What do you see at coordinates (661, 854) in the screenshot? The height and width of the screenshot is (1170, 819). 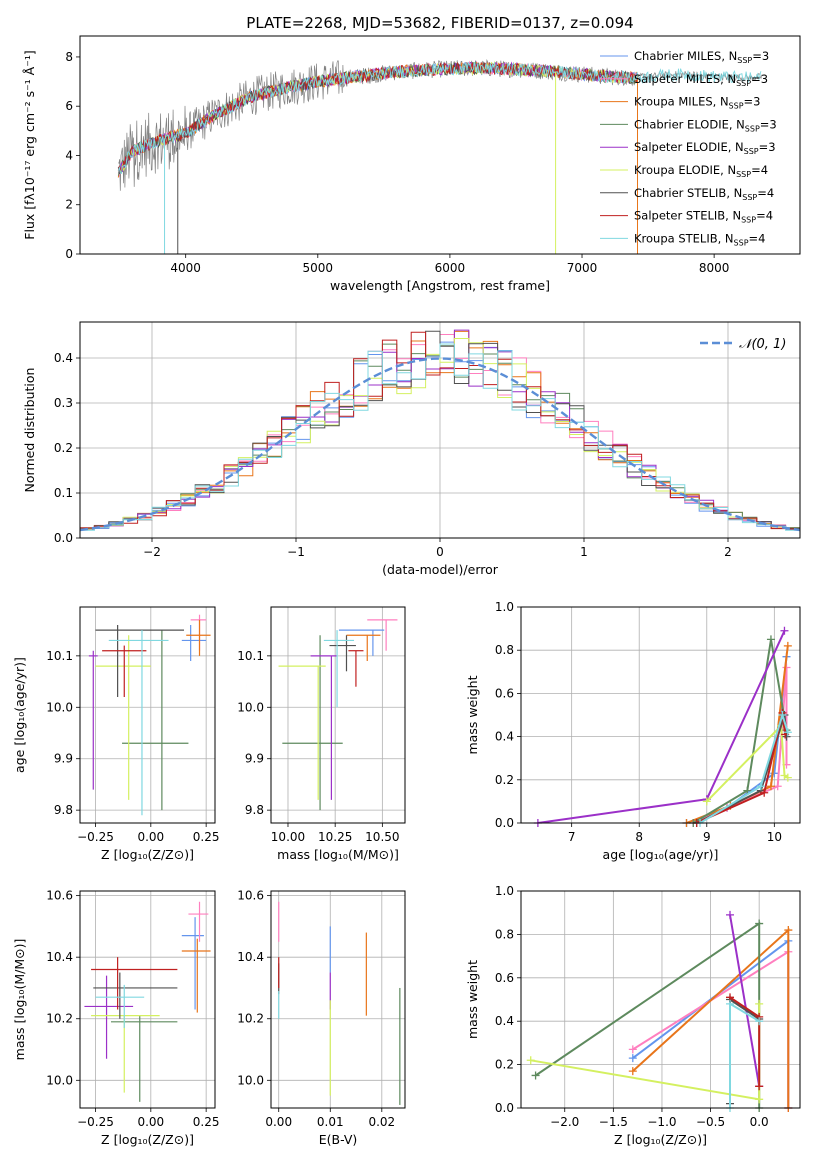 I see `x-axis-label: age [log₁₀(age/yr)]` at bounding box center [661, 854].